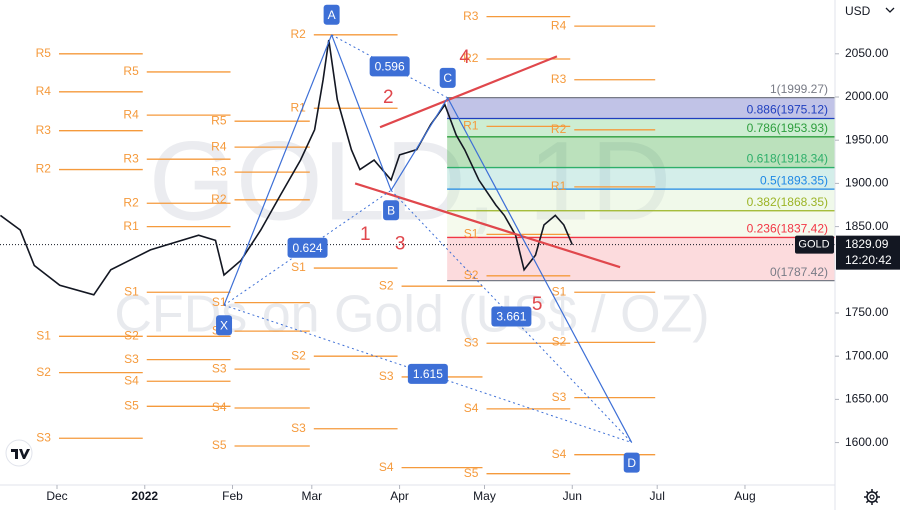  I want to click on settings-button, so click(872, 497).